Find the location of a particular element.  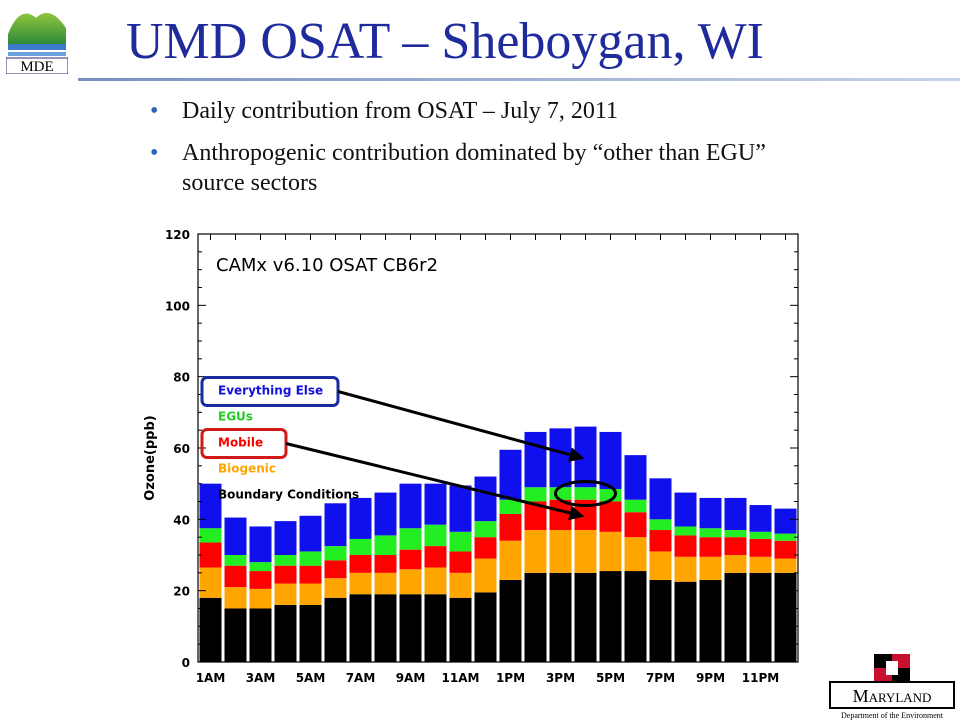

legend-entry: Biogenic is located at coordinates (247, 469).